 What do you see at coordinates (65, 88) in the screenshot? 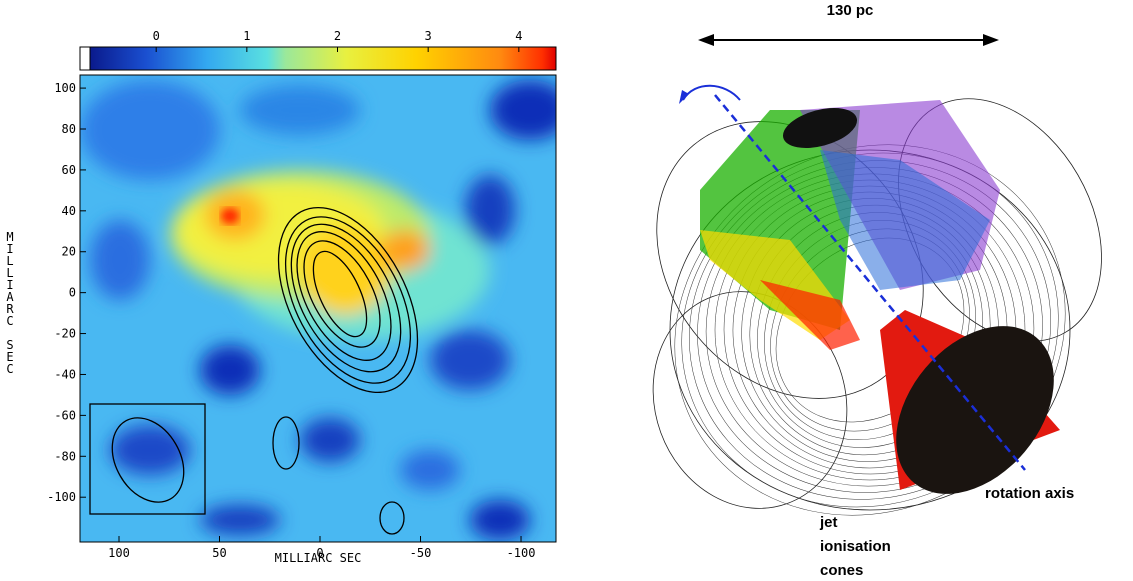
I see `y-tick-label: 100` at bounding box center [65, 88].